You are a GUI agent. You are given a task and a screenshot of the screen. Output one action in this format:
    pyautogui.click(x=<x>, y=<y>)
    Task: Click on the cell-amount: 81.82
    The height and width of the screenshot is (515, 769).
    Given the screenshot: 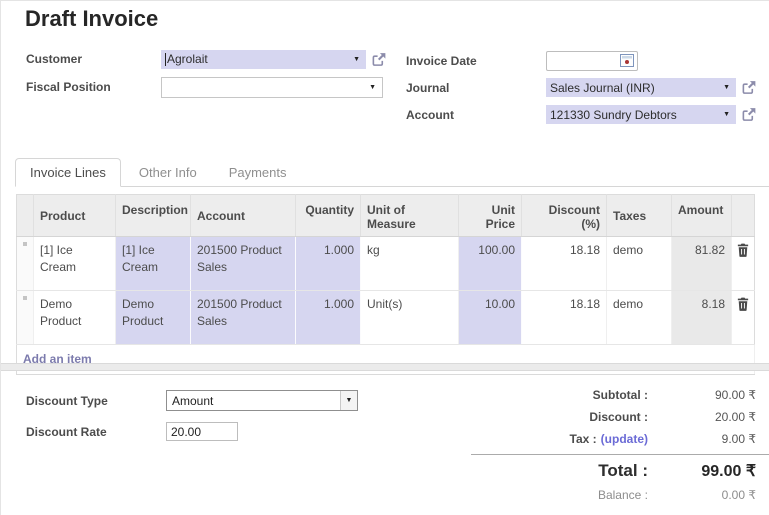 What is the action you would take?
    pyautogui.click(x=701, y=263)
    